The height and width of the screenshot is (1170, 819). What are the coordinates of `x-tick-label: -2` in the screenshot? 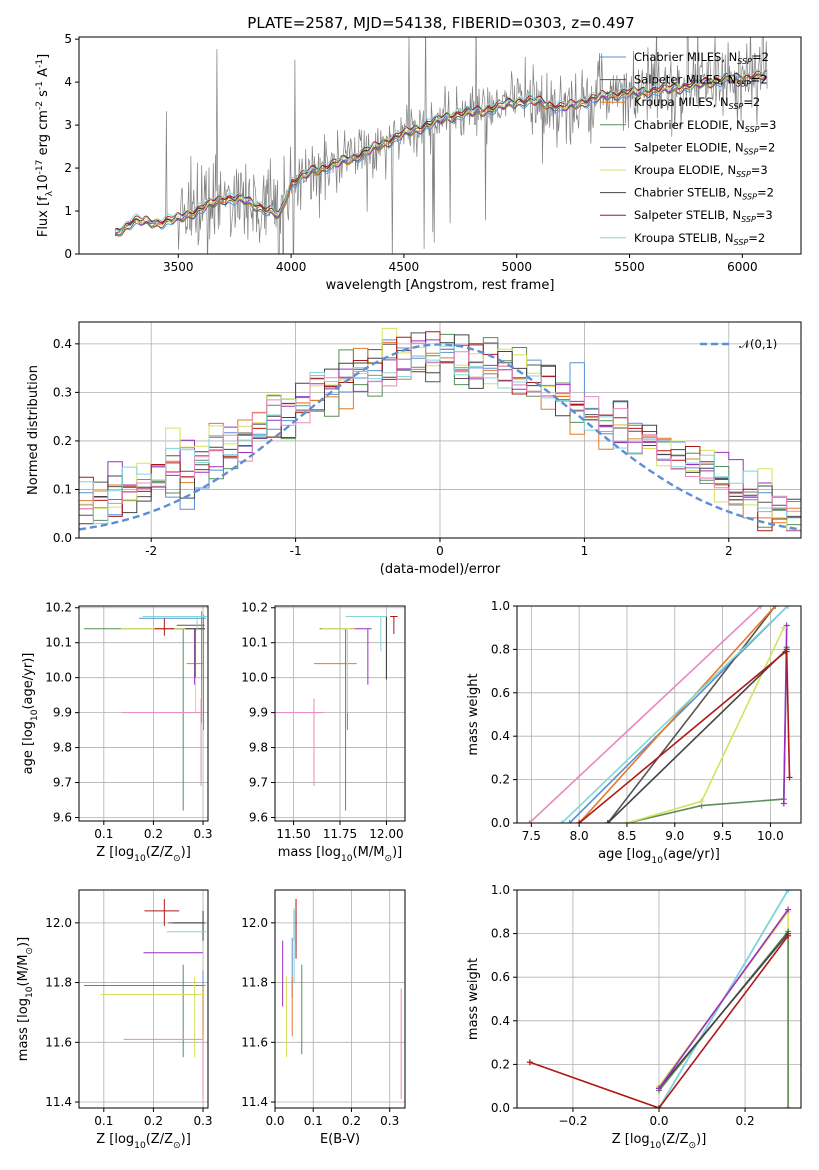 It's located at (151, 551).